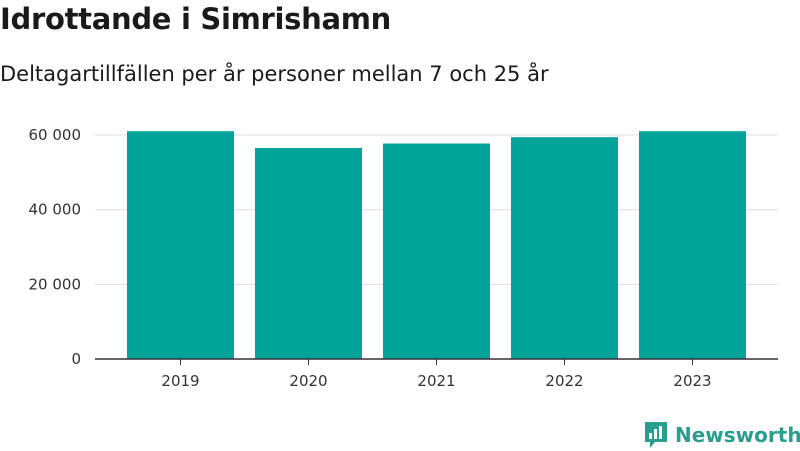 The image size is (800, 451). Describe the element at coordinates (692, 381) in the screenshot. I see `x-tick-label: 2023` at that location.